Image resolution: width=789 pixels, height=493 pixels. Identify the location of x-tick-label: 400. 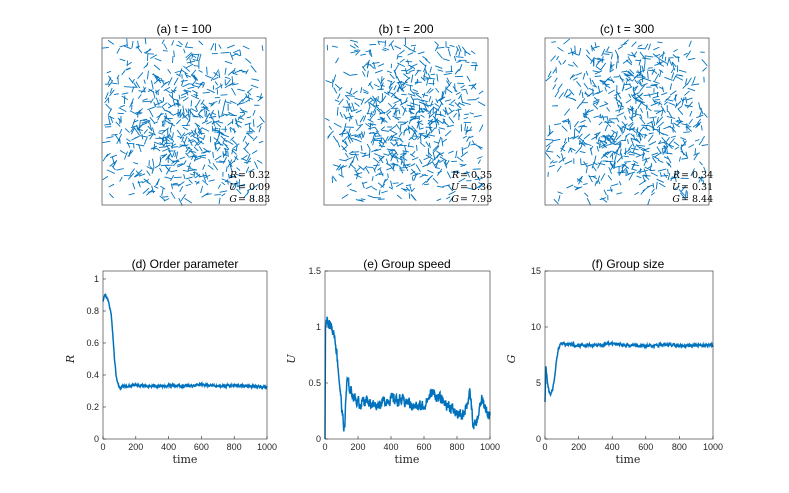
(390, 447).